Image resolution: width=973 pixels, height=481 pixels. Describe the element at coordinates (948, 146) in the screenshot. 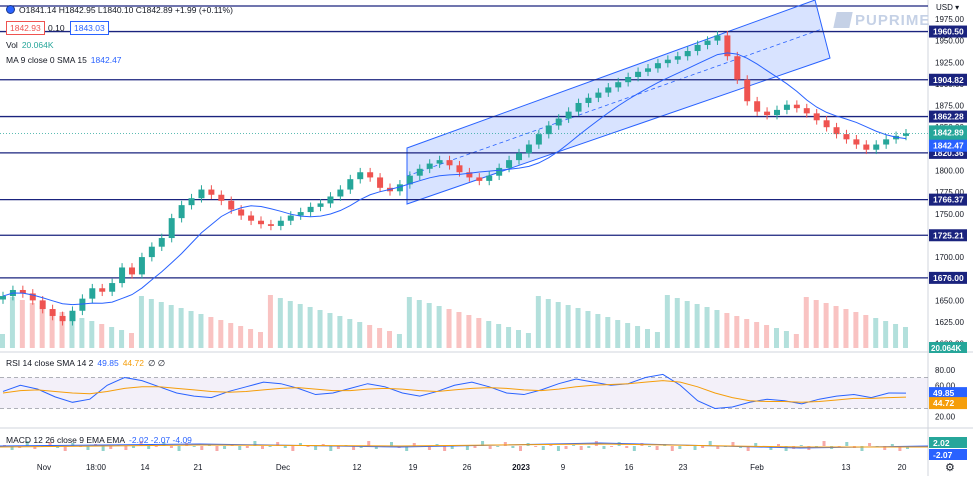

I see `ma-price-label: 1842.47` at that location.